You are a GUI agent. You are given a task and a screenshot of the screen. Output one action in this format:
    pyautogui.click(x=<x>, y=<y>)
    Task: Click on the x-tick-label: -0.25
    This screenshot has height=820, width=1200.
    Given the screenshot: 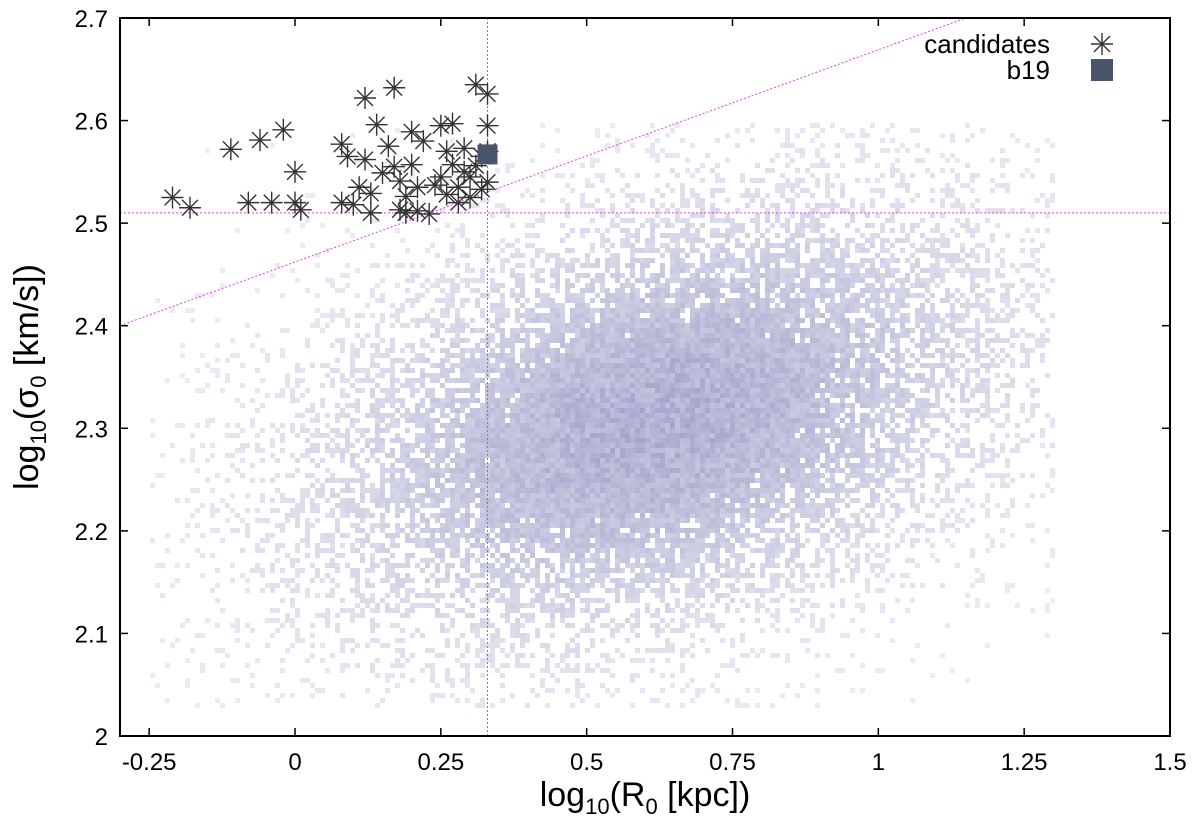 What is the action you would take?
    pyautogui.click(x=149, y=762)
    